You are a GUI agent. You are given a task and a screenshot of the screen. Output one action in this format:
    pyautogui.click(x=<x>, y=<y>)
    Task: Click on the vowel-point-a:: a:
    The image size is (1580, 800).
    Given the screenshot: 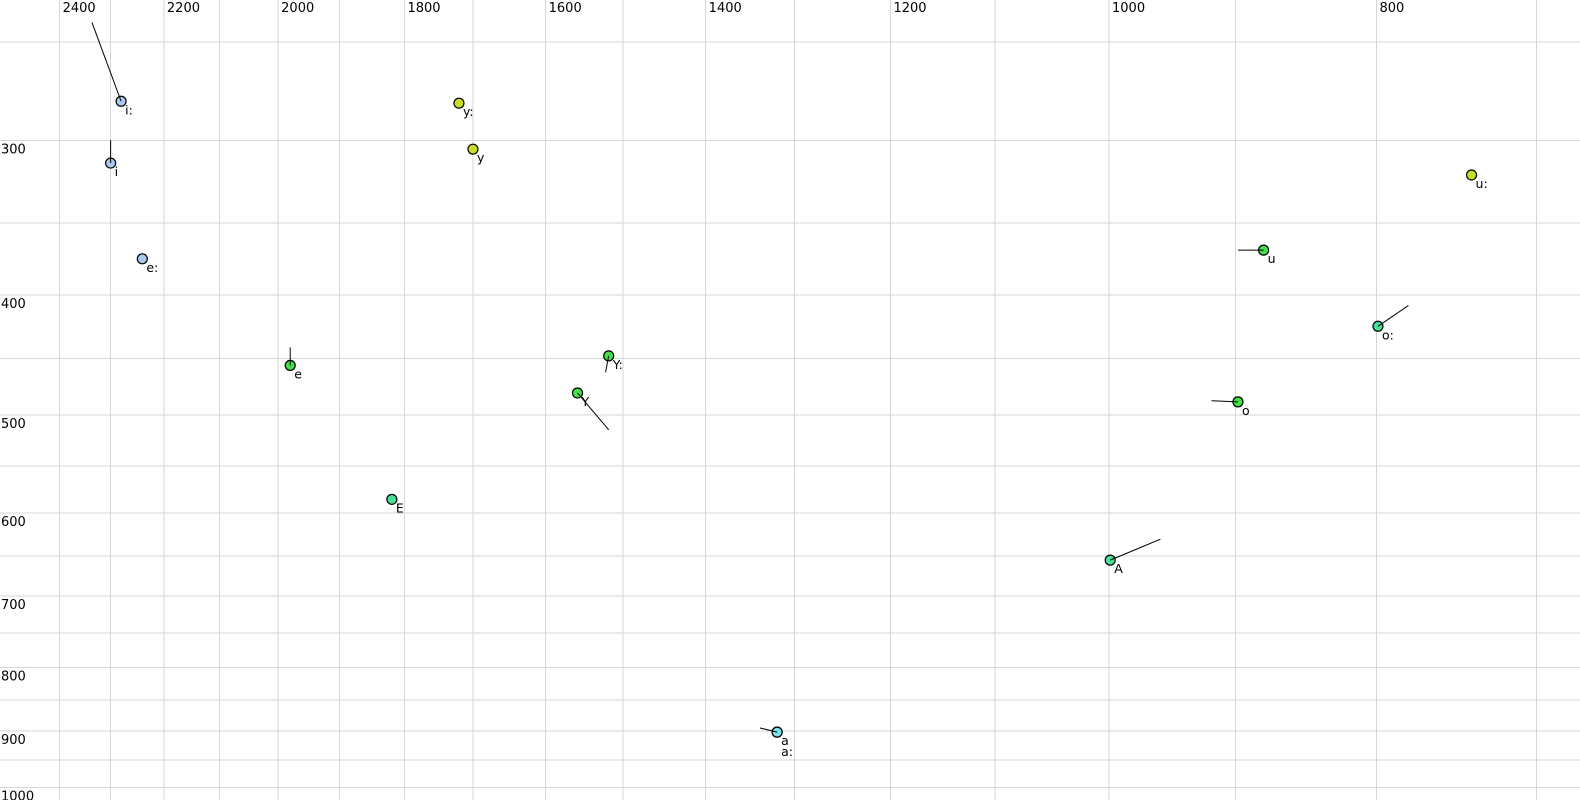 What is the action you would take?
    pyautogui.click(x=776, y=742)
    